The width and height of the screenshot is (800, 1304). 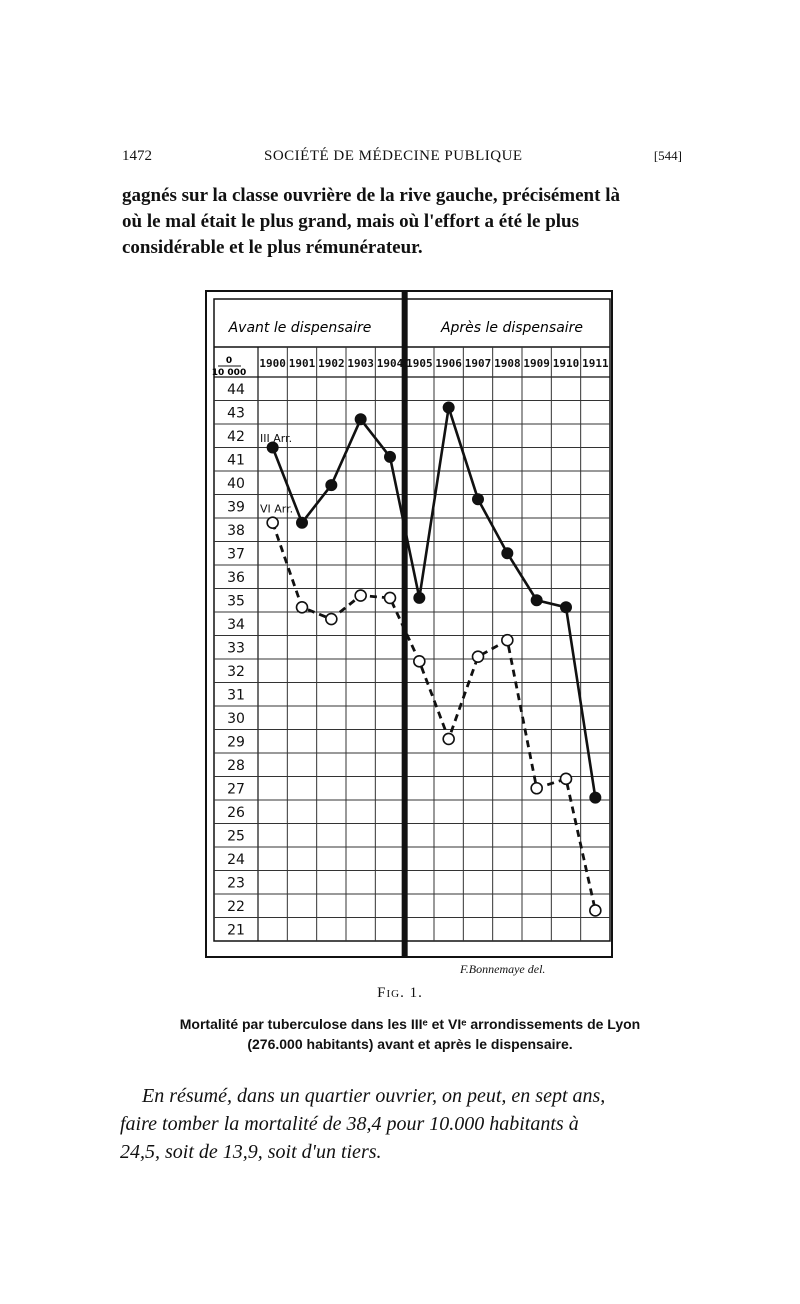 I want to click on y-tick-label: 30, so click(x=236, y=719).